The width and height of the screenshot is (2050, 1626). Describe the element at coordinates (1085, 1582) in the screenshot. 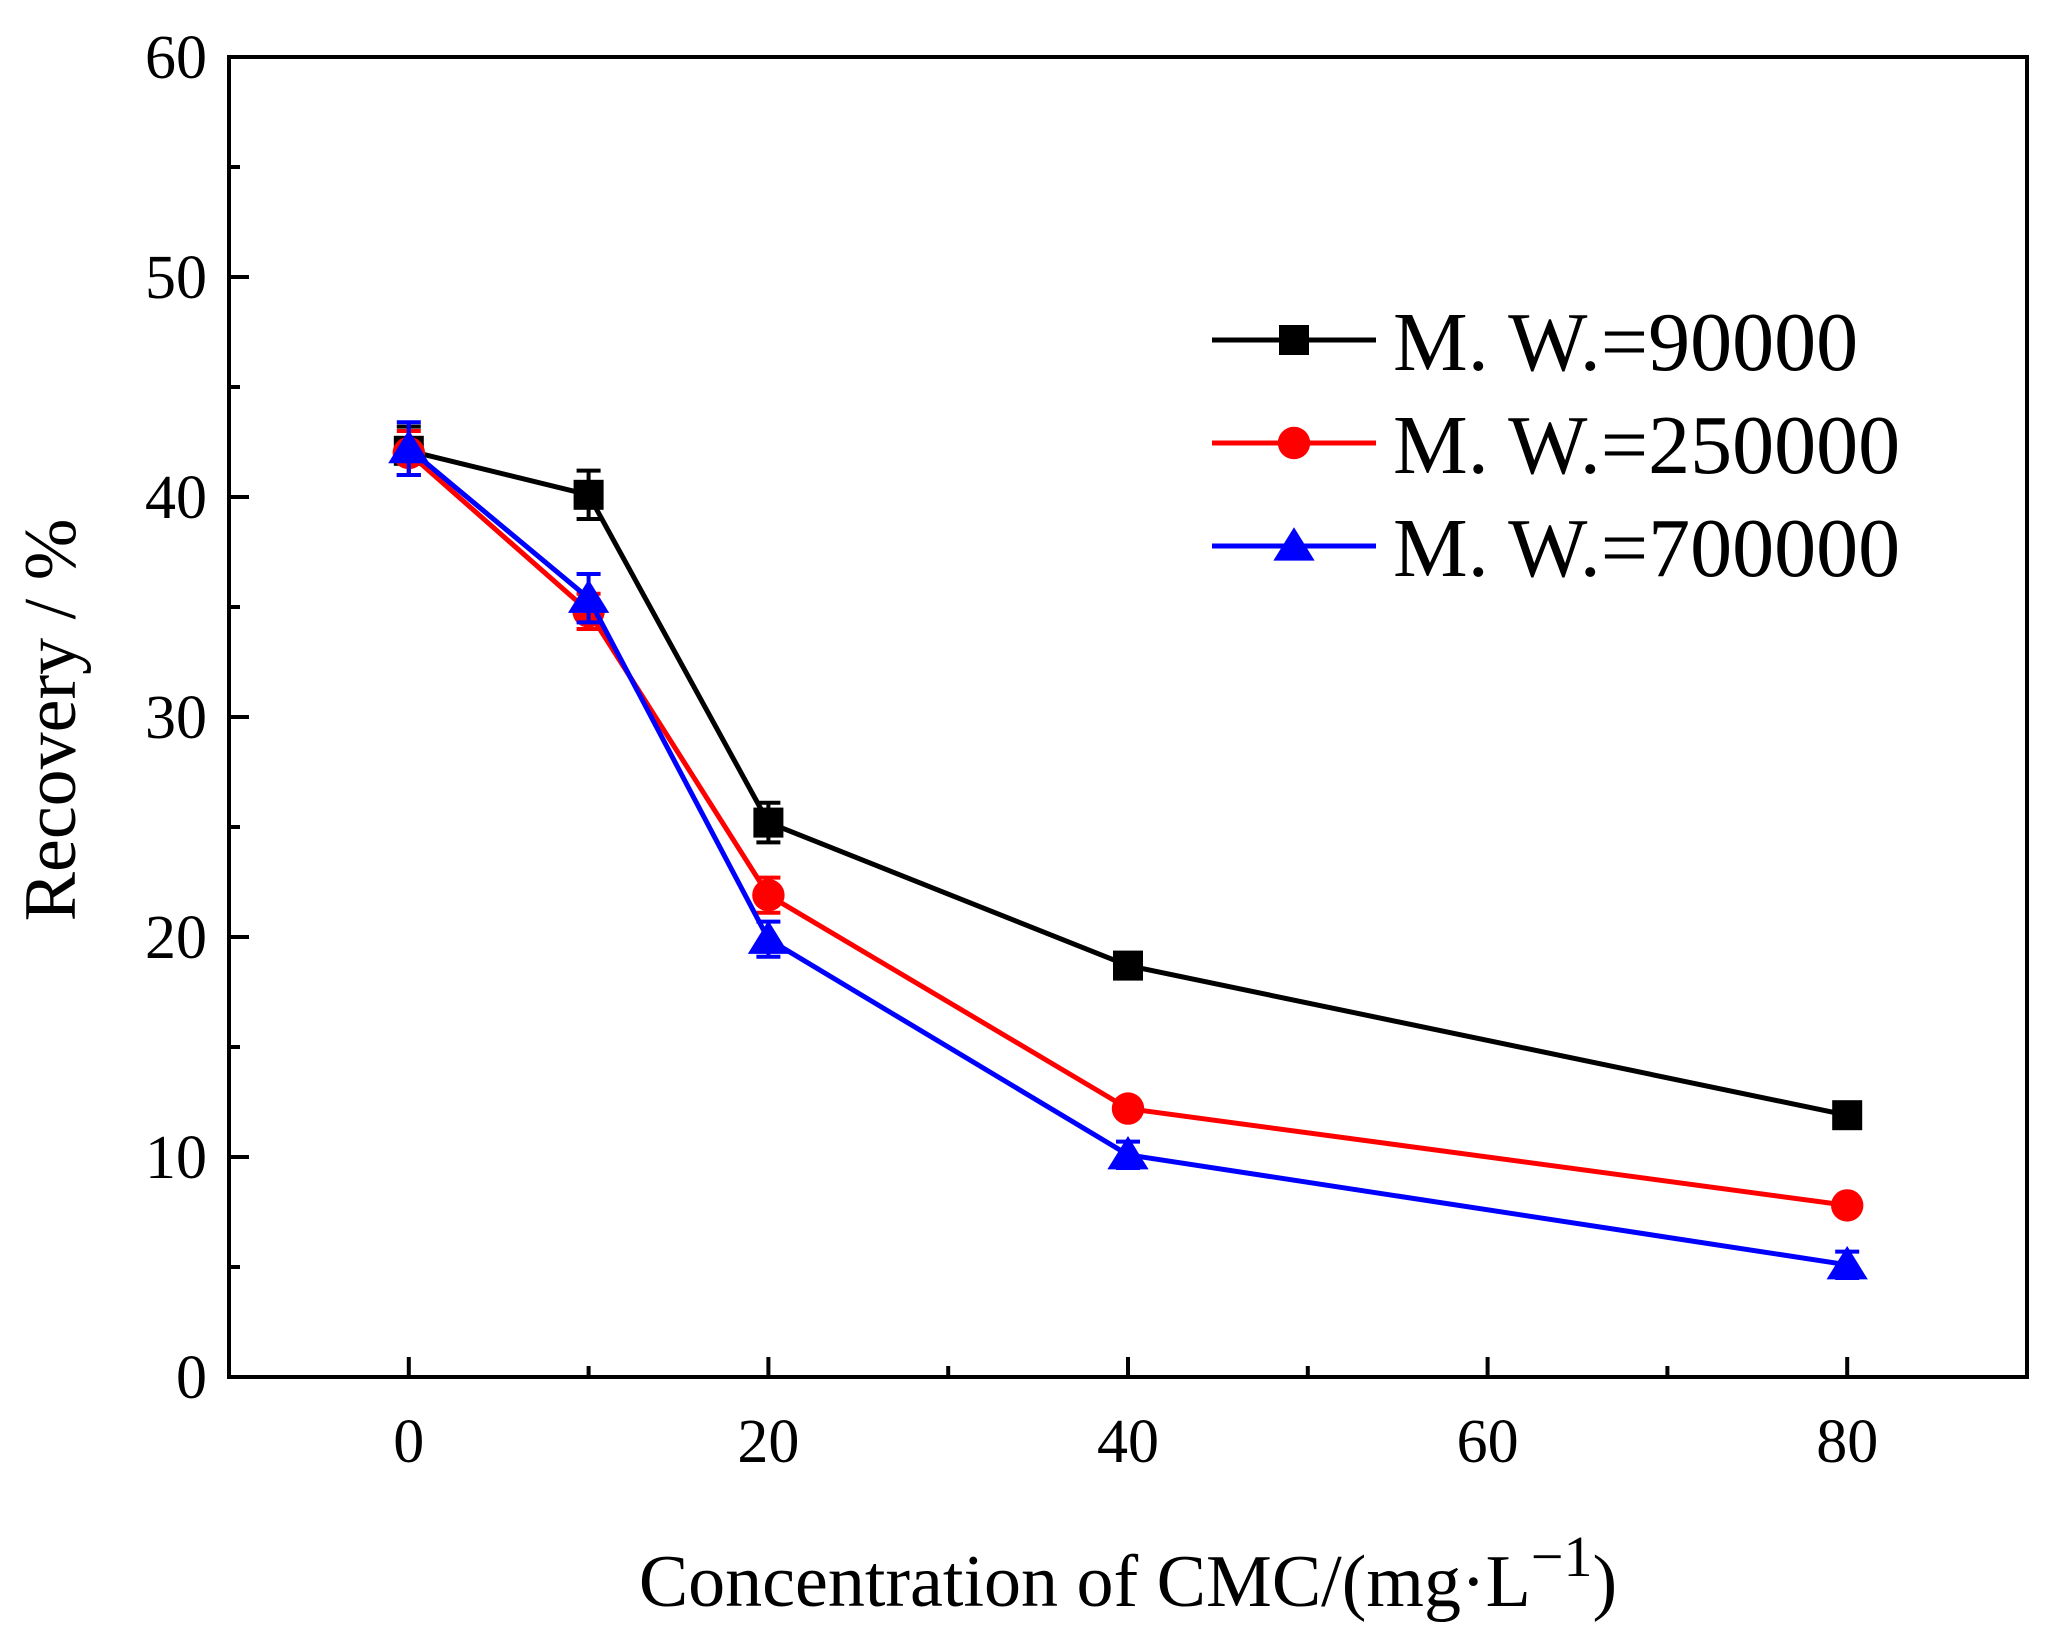

I see `x-axis-title-main: Concentration of CMC/(mg·L` at that location.